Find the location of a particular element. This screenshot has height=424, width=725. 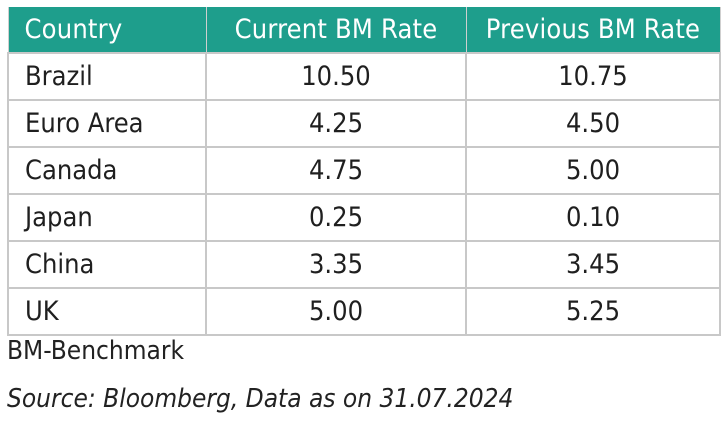

table-row: Japan 0.25 0.10 is located at coordinates (364, 217).